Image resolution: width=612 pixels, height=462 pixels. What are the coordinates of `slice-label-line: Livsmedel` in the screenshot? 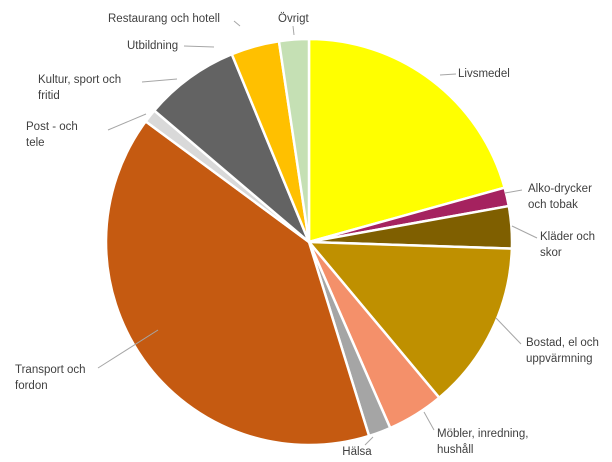 It's located at (484, 74).